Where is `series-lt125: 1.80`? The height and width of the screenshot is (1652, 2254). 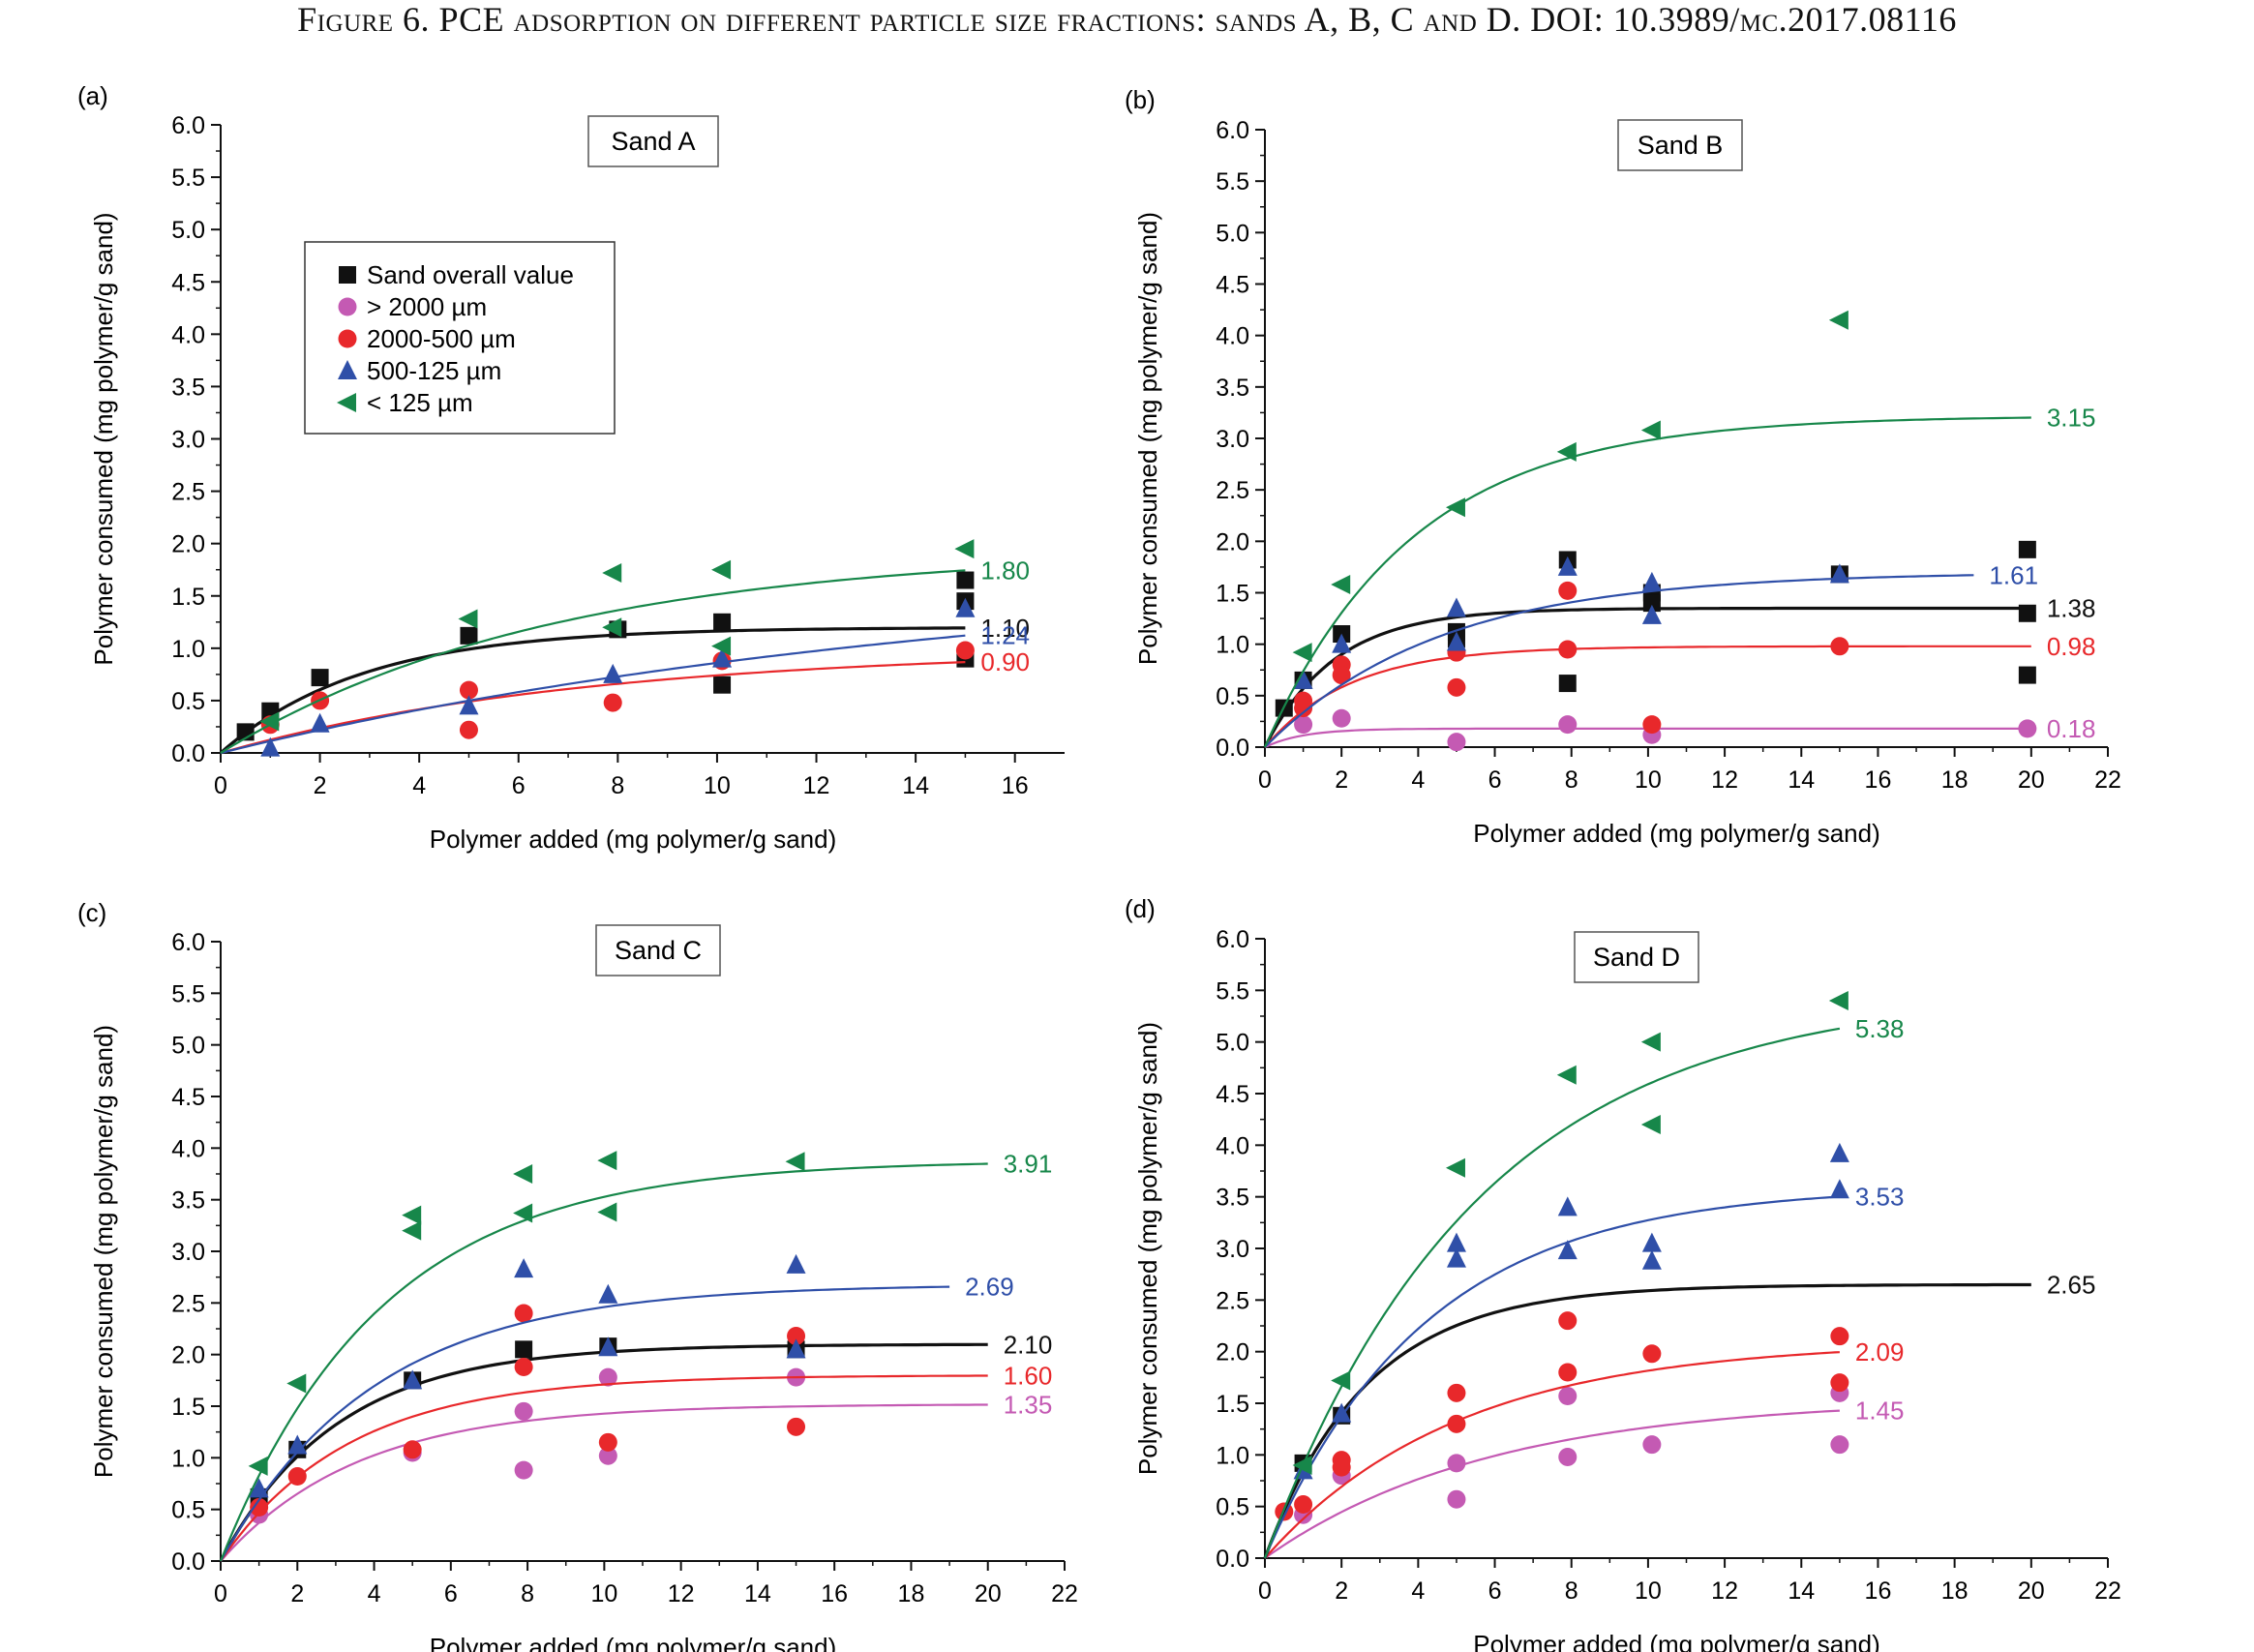 series-lt125: 1.80 is located at coordinates (625, 646).